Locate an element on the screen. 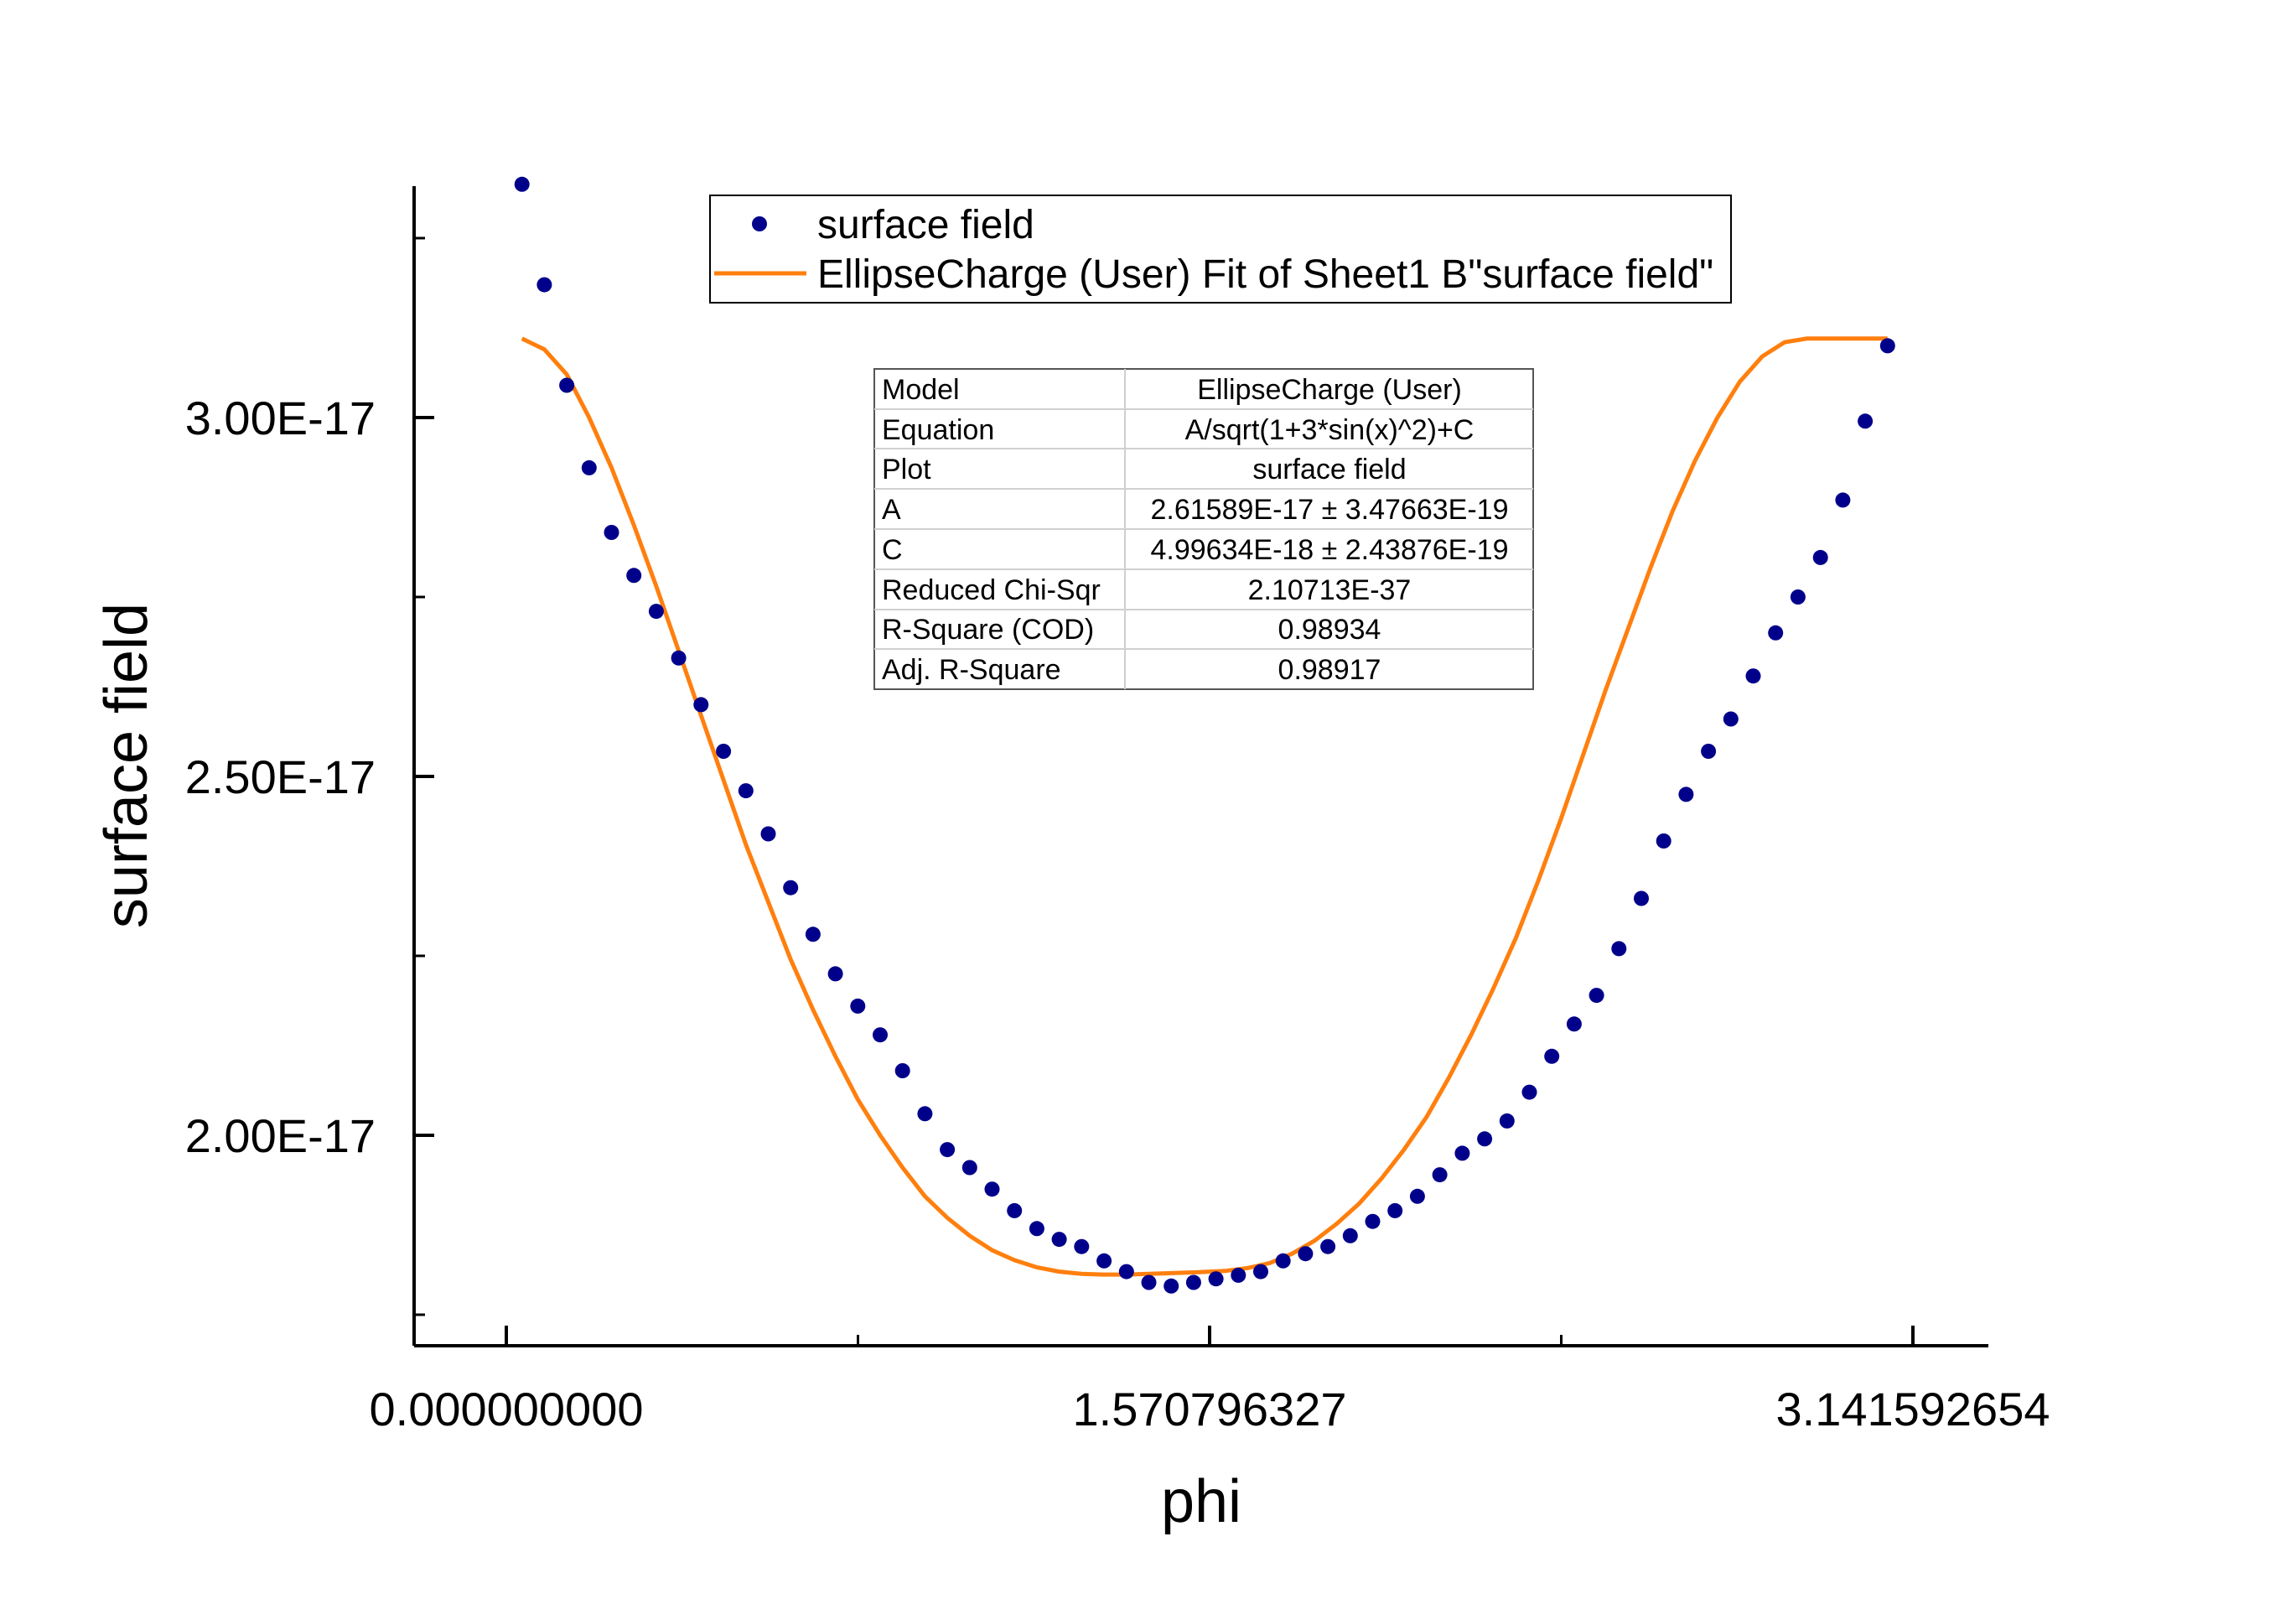  fit-table-value-reduced-chi-sqr: 2.10713E-37 is located at coordinates (1330, 590).